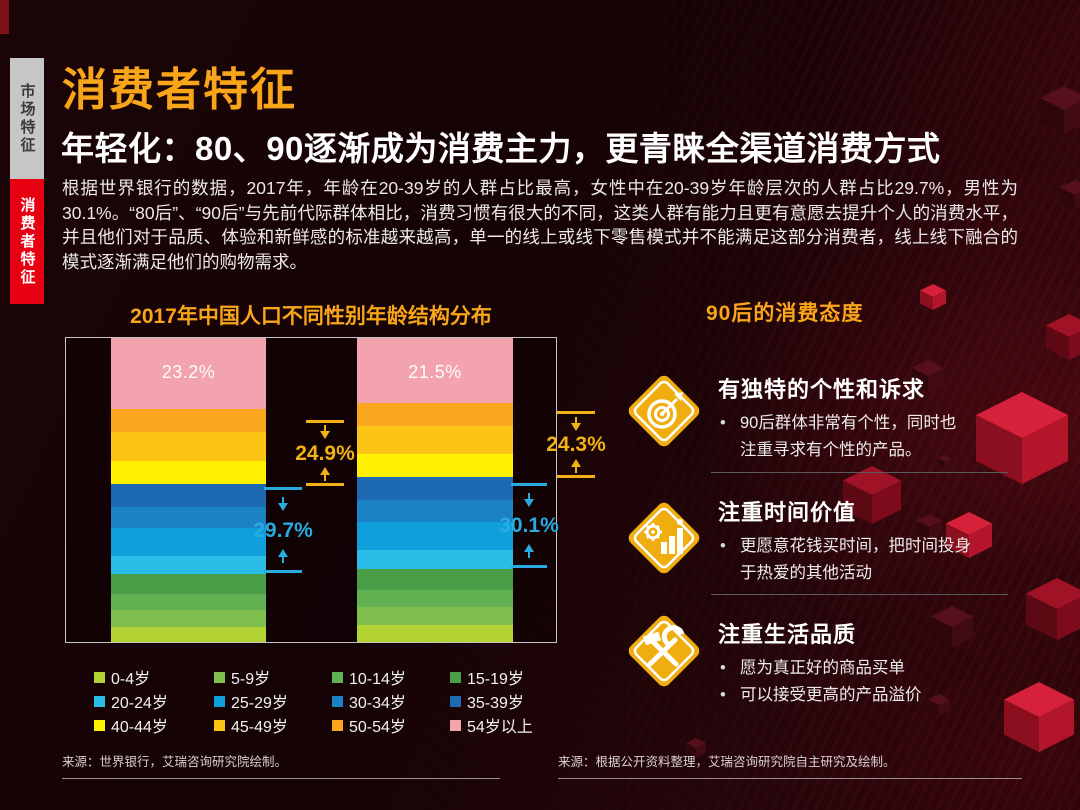  I want to click on bracket-value: 30.1%, so click(529, 525).